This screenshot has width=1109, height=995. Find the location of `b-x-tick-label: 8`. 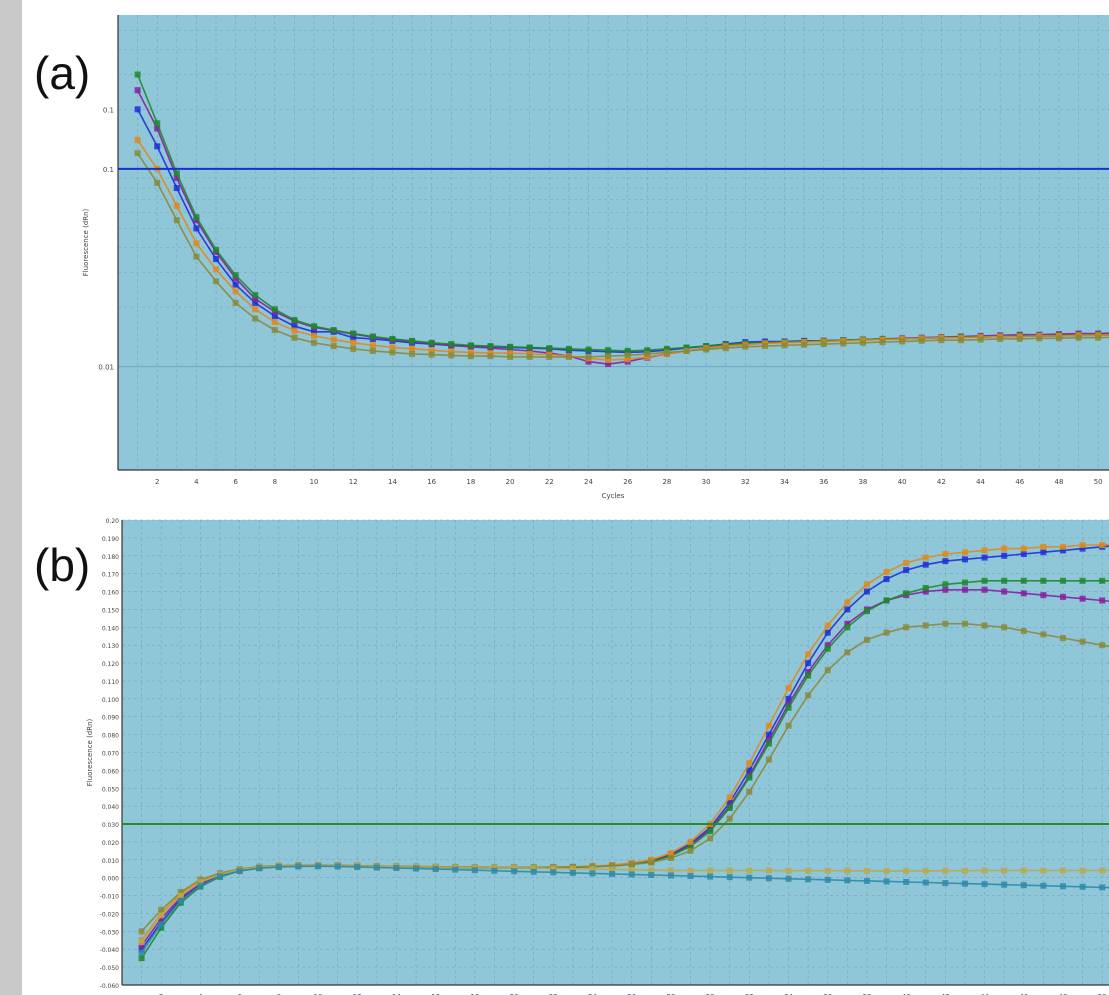

b-x-tick-label: 8 is located at coordinates (279, 994).